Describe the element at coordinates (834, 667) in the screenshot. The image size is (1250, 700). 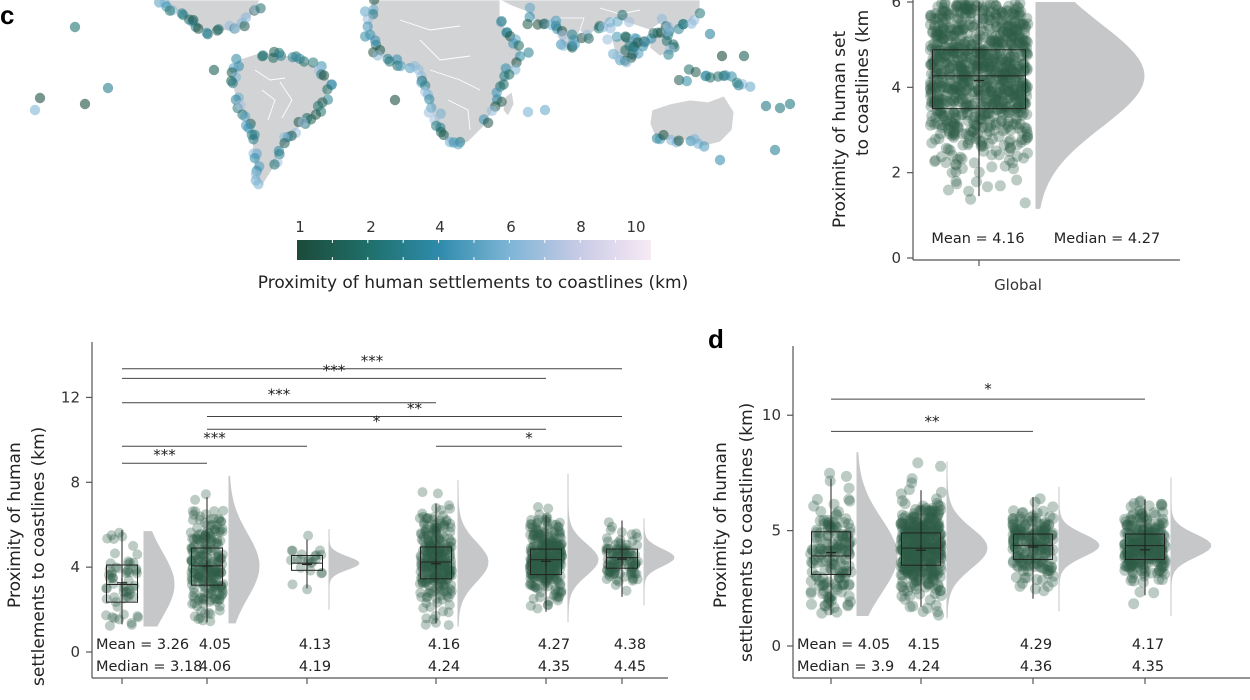
I see `median-prefix: Median =` at that location.